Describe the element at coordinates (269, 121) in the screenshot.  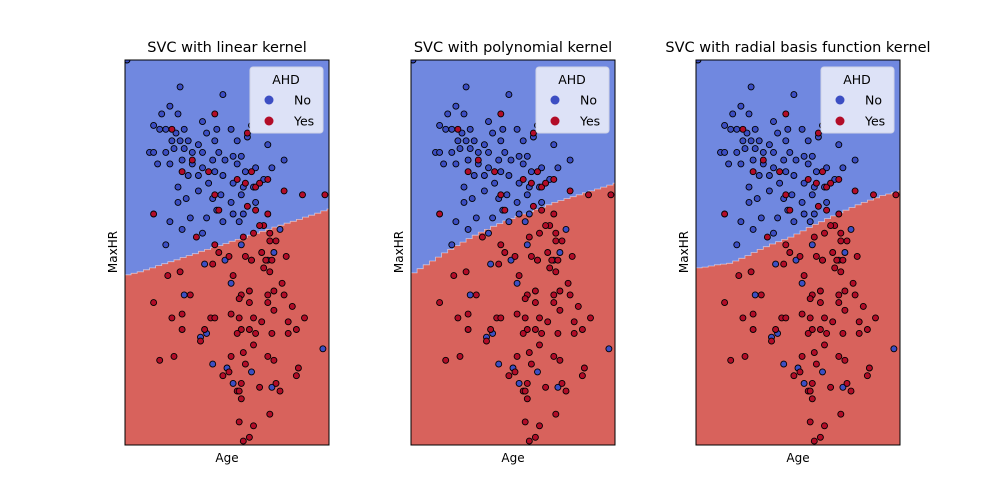
I see `legend-marker-yes` at that location.